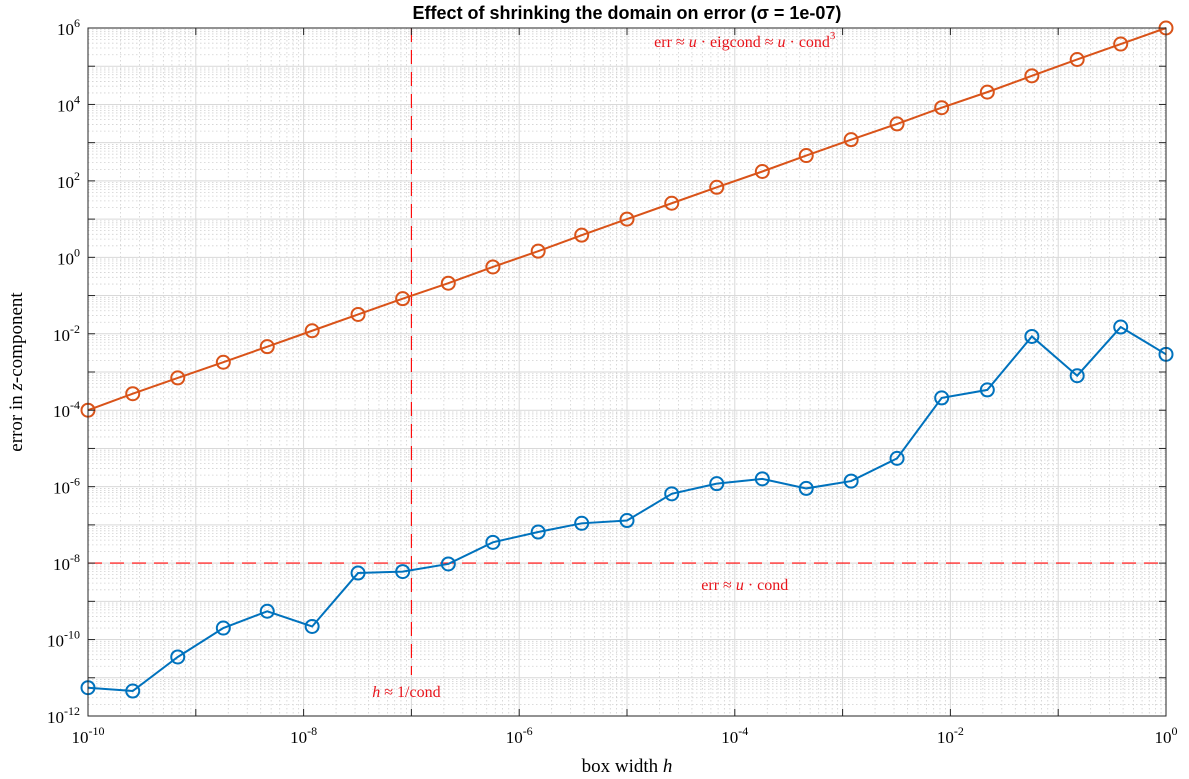  I want to click on annotation-cond: err ≈ u · cond, so click(744, 585).